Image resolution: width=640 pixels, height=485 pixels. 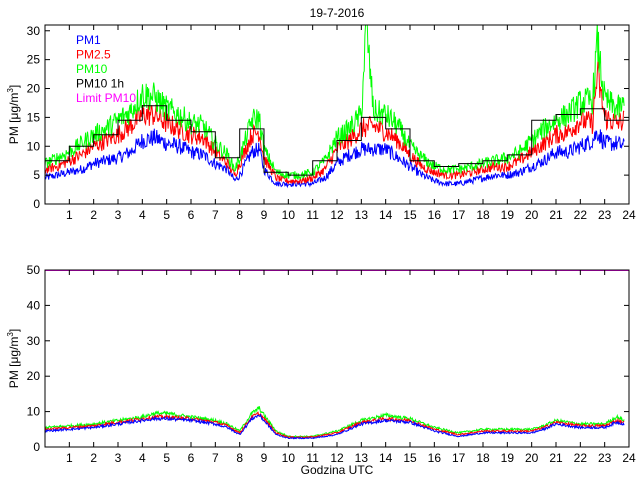 What do you see at coordinates (14, 330) in the screenshot?
I see `y-axis-label-close-1: ]` at bounding box center [14, 330].